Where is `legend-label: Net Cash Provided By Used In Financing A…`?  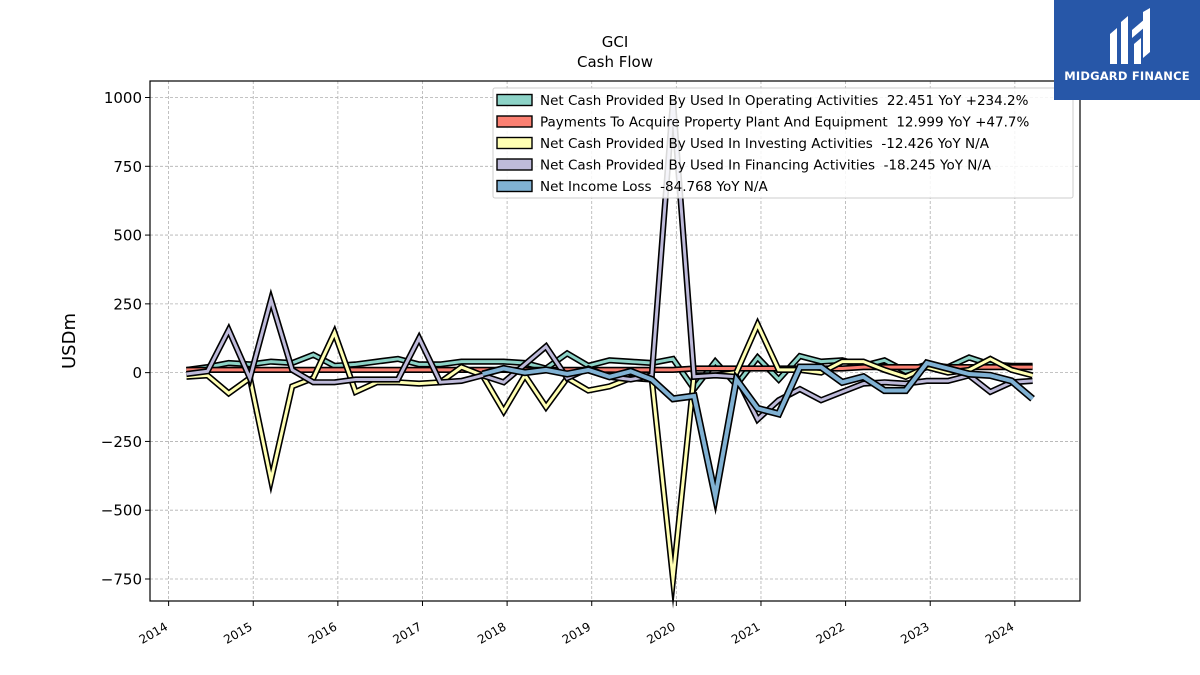 legend-label: Net Cash Provided By Used In Financing A… is located at coordinates (766, 166).